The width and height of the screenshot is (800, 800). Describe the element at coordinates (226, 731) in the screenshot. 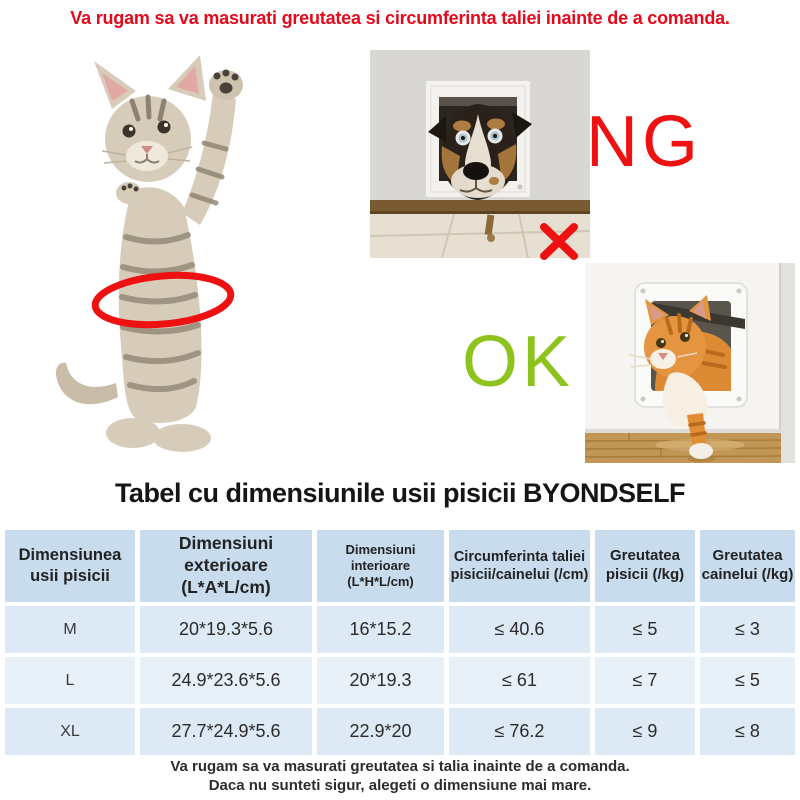

I see `row-xl-exterior: 27.7*24.9*5.6` at that location.